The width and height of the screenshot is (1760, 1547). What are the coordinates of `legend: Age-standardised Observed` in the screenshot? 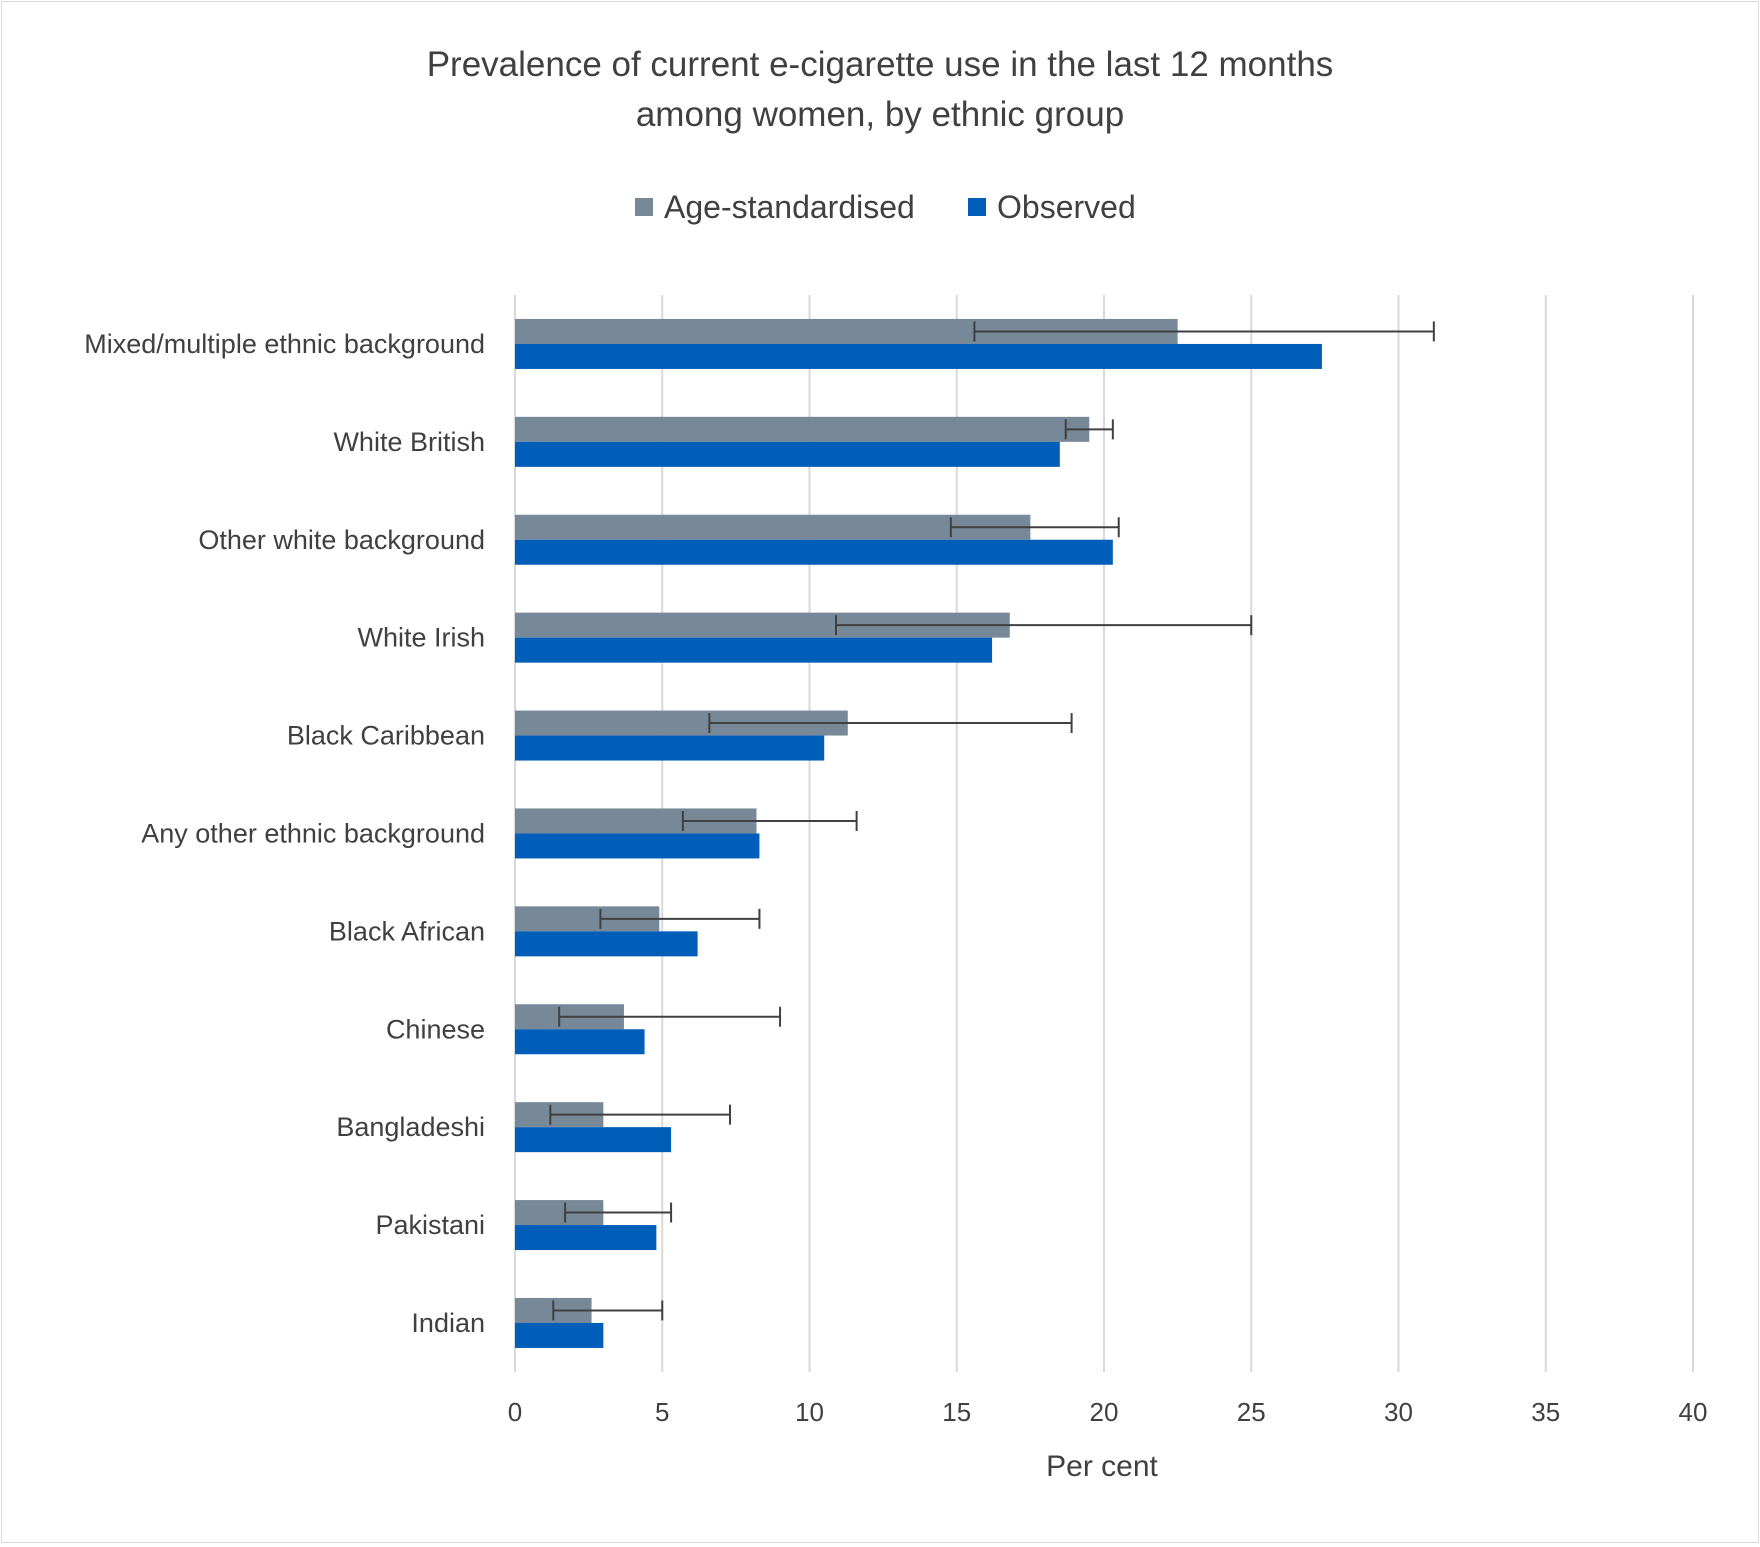 It's located at (885, 207).